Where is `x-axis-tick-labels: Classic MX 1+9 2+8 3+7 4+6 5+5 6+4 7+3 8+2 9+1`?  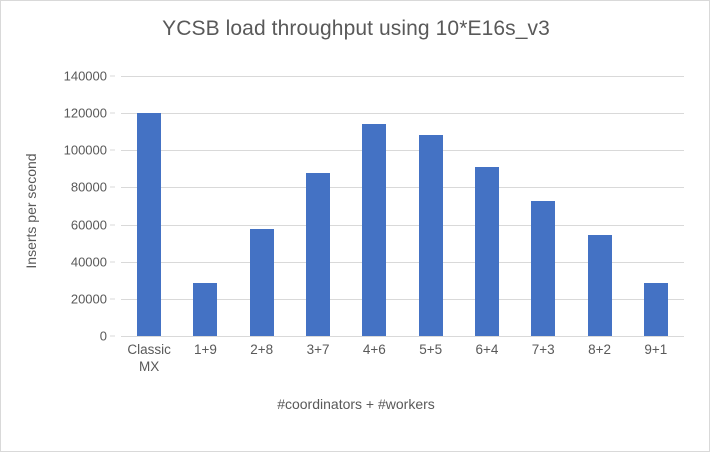 x-axis-tick-labels: Classic MX 1+9 2+8 3+7 4+6 5+5 6+4 7+3 8+2 9+1 is located at coordinates (402, 363).